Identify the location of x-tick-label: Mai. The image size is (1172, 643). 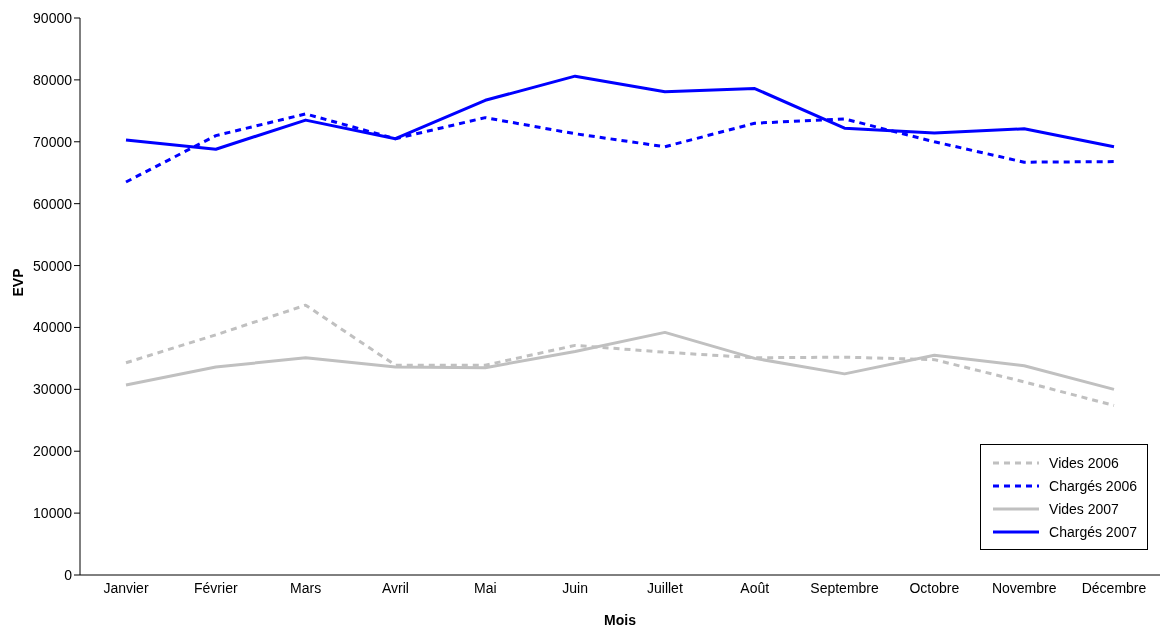
(485, 587).